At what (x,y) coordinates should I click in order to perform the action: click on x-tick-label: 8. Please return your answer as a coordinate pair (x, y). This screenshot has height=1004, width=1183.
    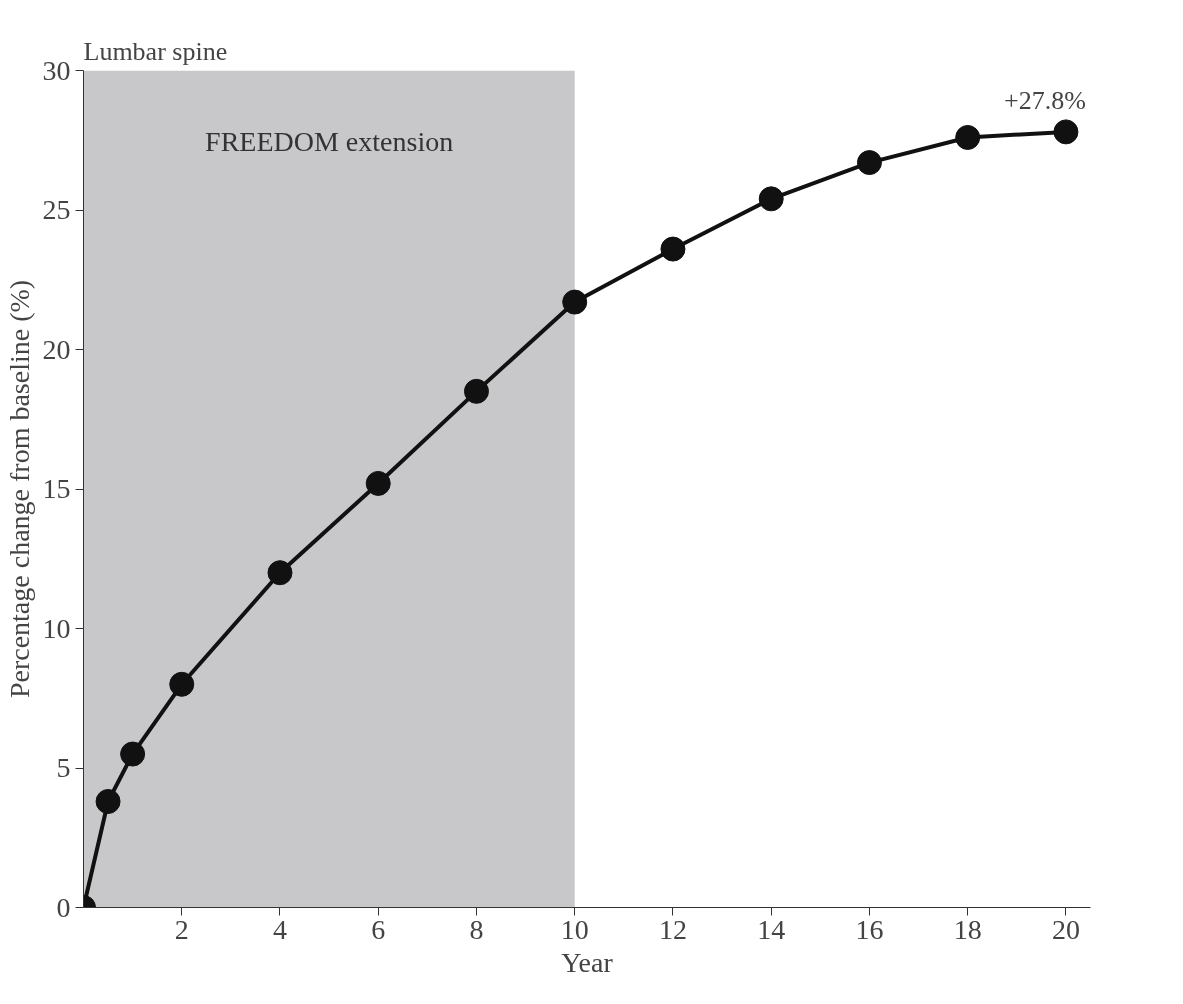
    Looking at the image, I should click on (476, 929).